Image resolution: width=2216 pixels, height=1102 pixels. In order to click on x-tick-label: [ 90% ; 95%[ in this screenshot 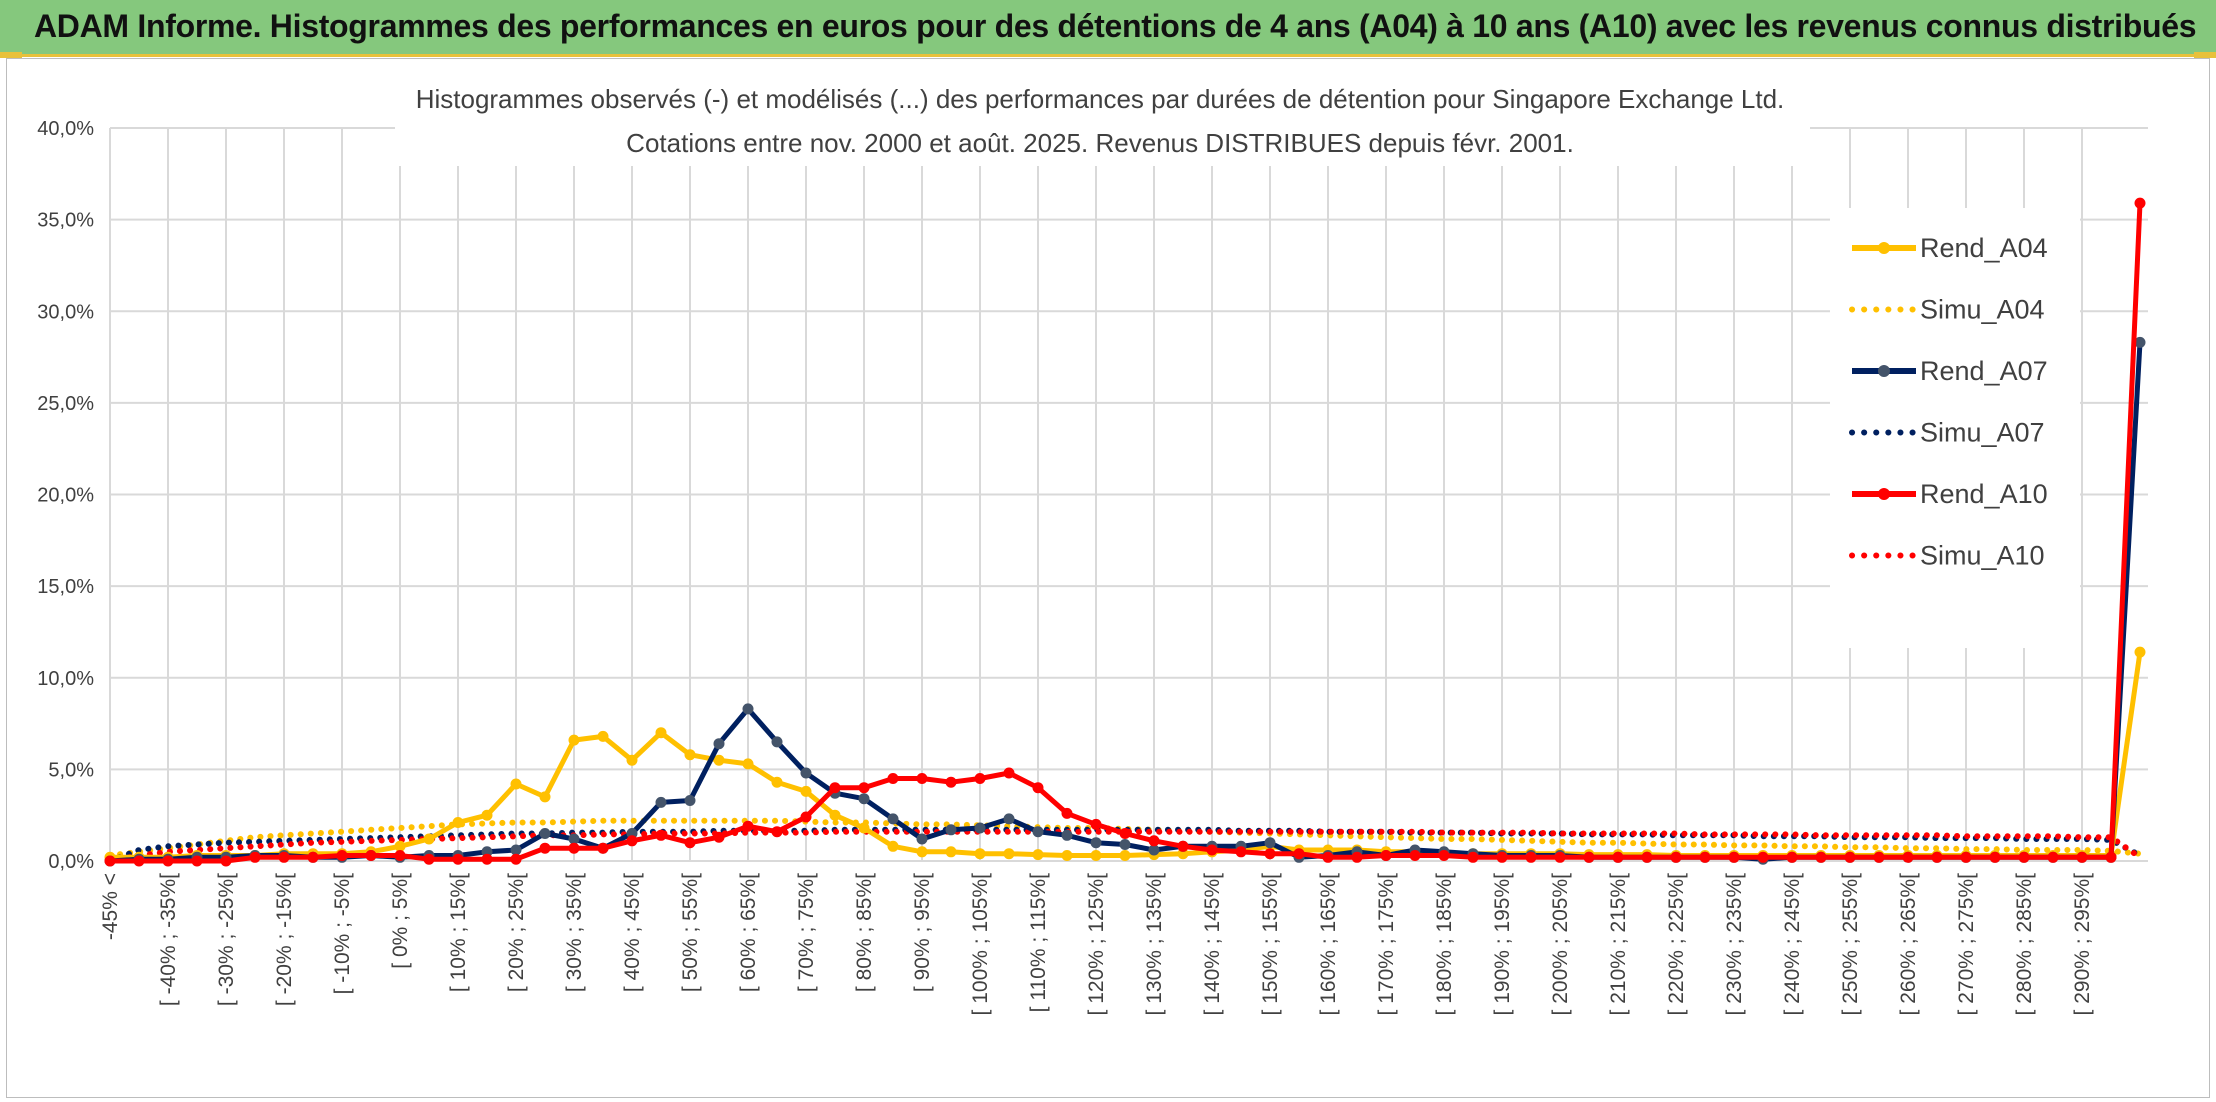, I will do `click(922, 932)`.